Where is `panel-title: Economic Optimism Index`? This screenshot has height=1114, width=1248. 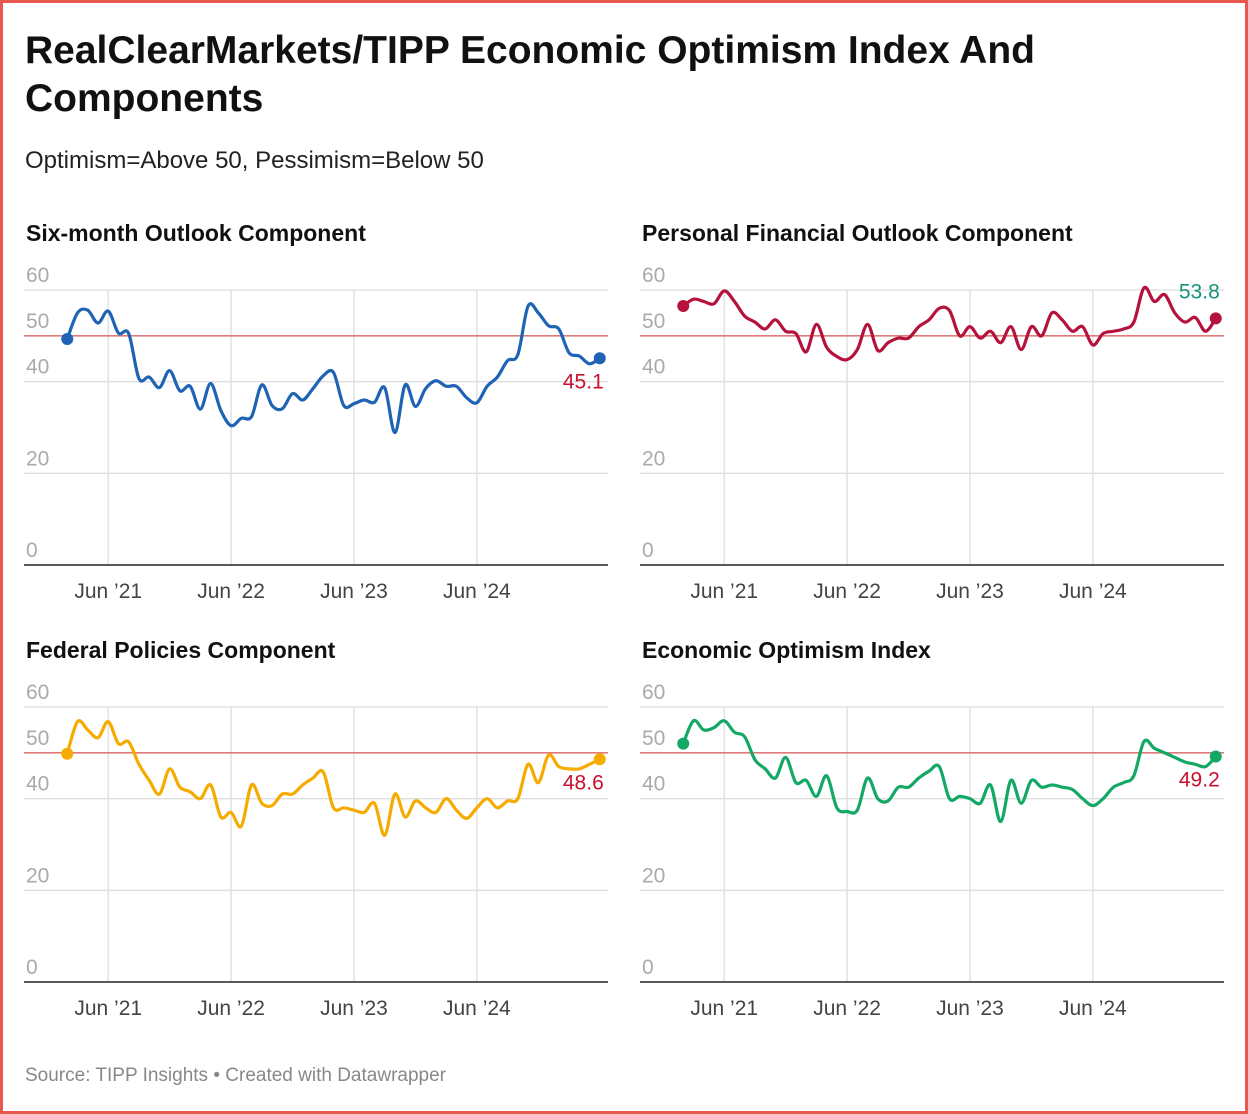
panel-title: Economic Optimism Index is located at coordinates (786, 650).